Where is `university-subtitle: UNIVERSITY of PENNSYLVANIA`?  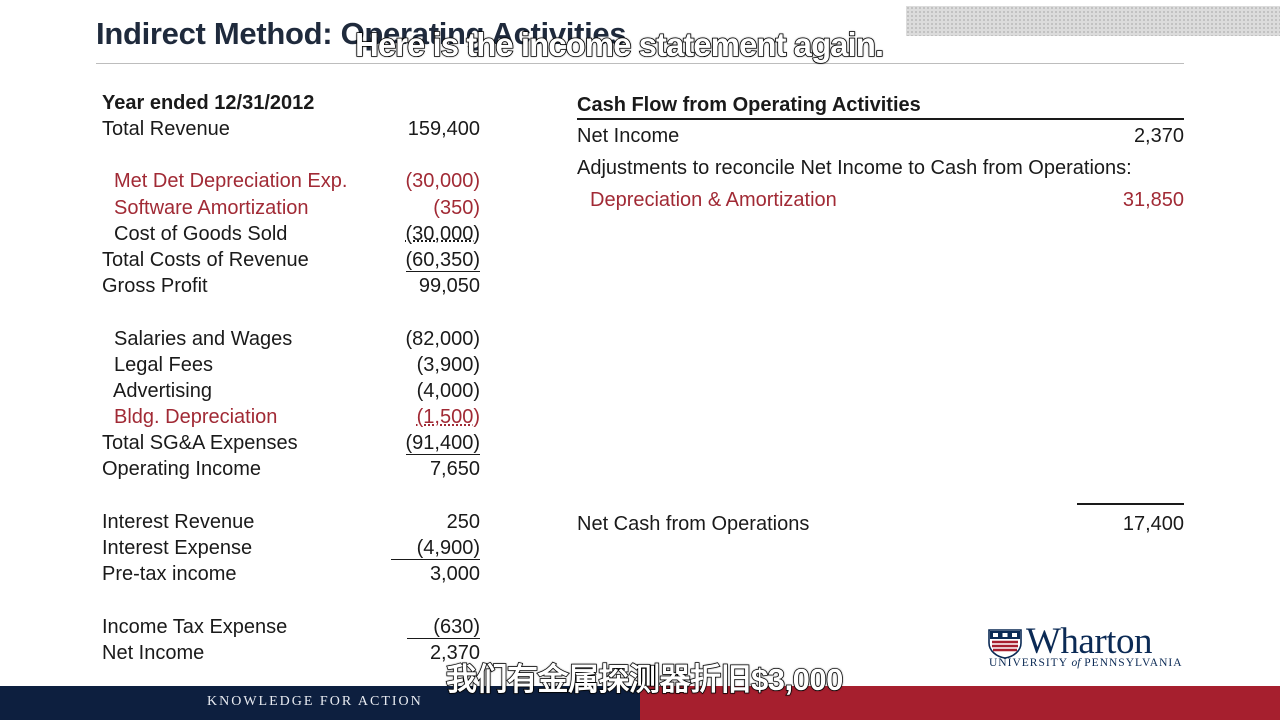
university-subtitle: UNIVERSITY of PENNSYLVANIA is located at coordinates (1086, 663).